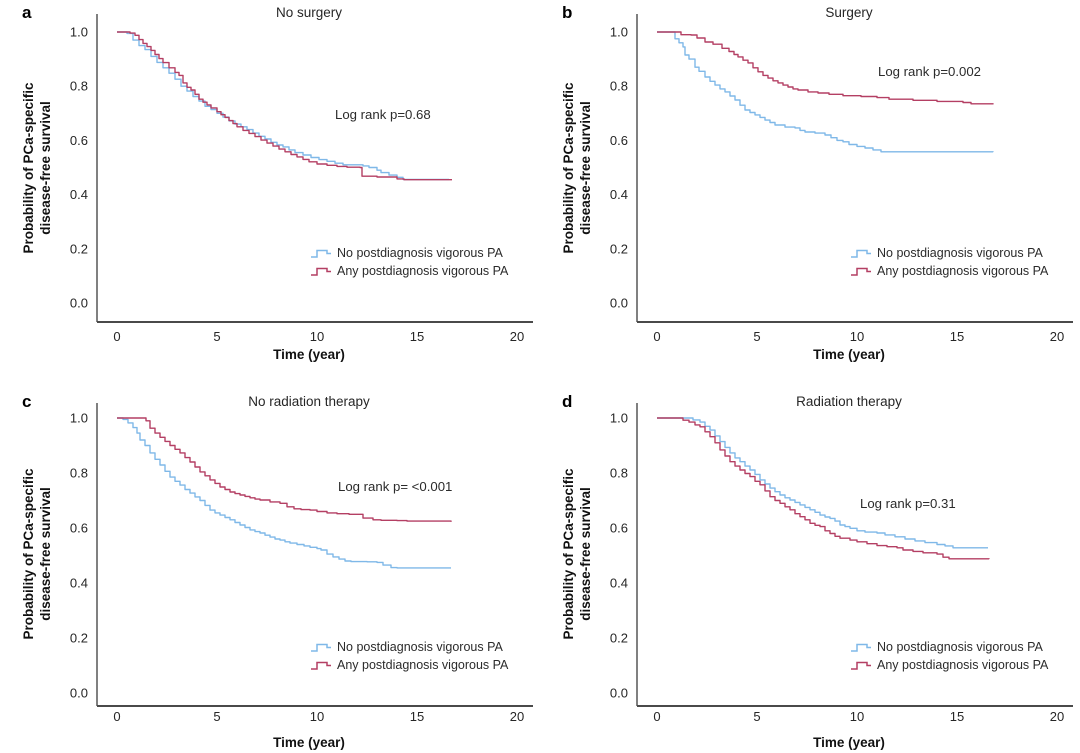 Image resolution: width=1080 pixels, height=753 pixels. I want to click on log-rank-p-value: Log rank p=0.002, so click(929, 71).